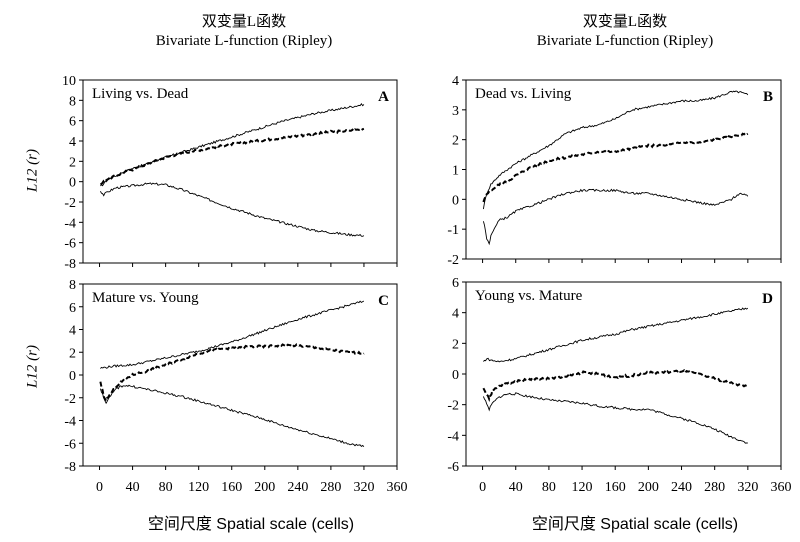  What do you see at coordinates (635, 524) in the screenshot?
I see `x-axis-label-right: 空间尺度 Spatial scale (cells)` at bounding box center [635, 524].